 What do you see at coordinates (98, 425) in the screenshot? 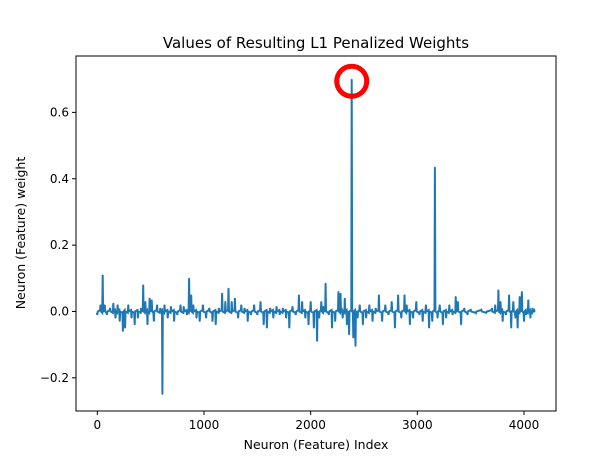
I see `x-tick-label: 0` at bounding box center [98, 425].